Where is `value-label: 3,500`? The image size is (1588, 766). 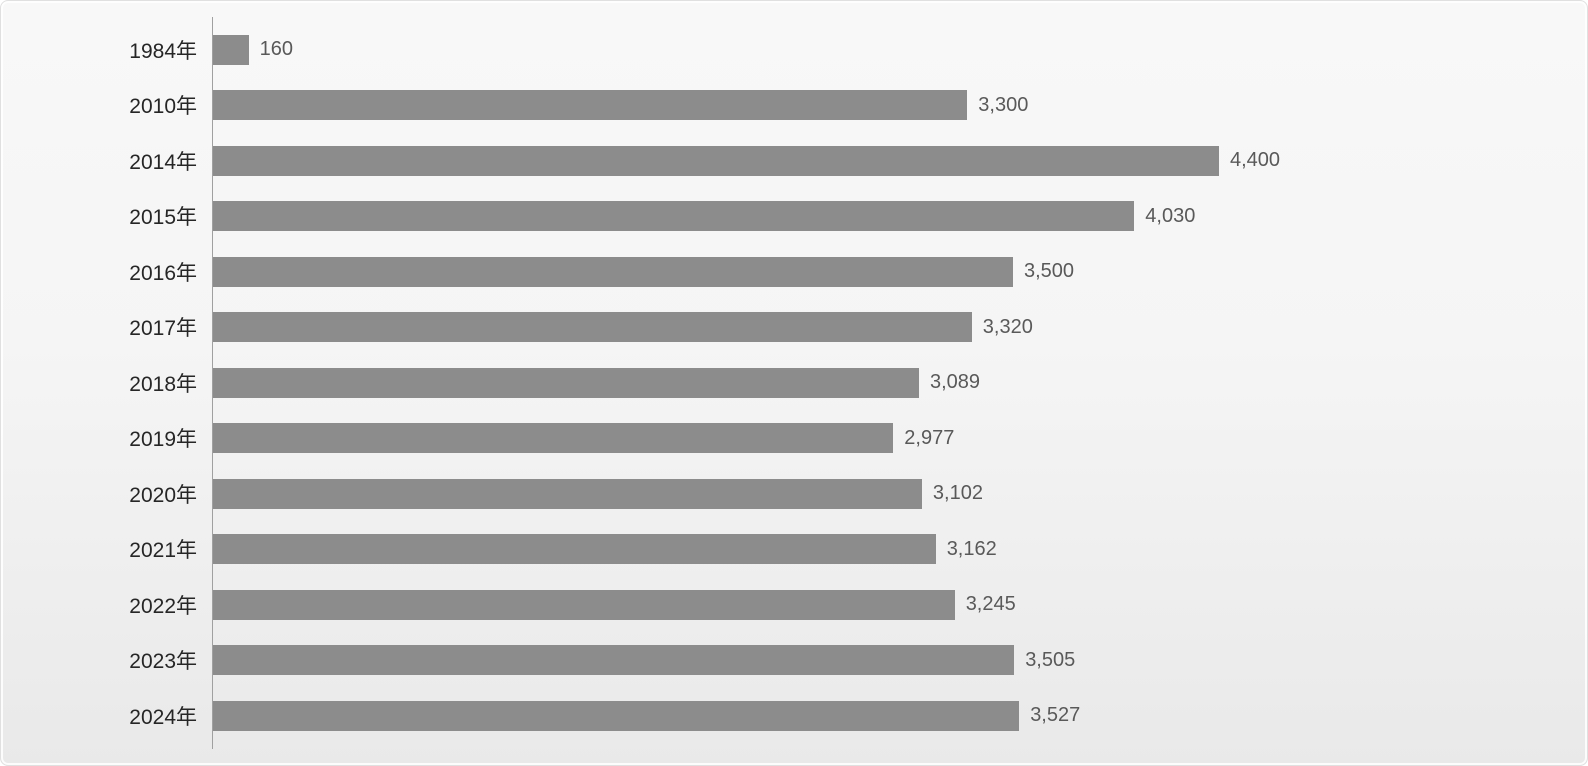 value-label: 3,500 is located at coordinates (1049, 271).